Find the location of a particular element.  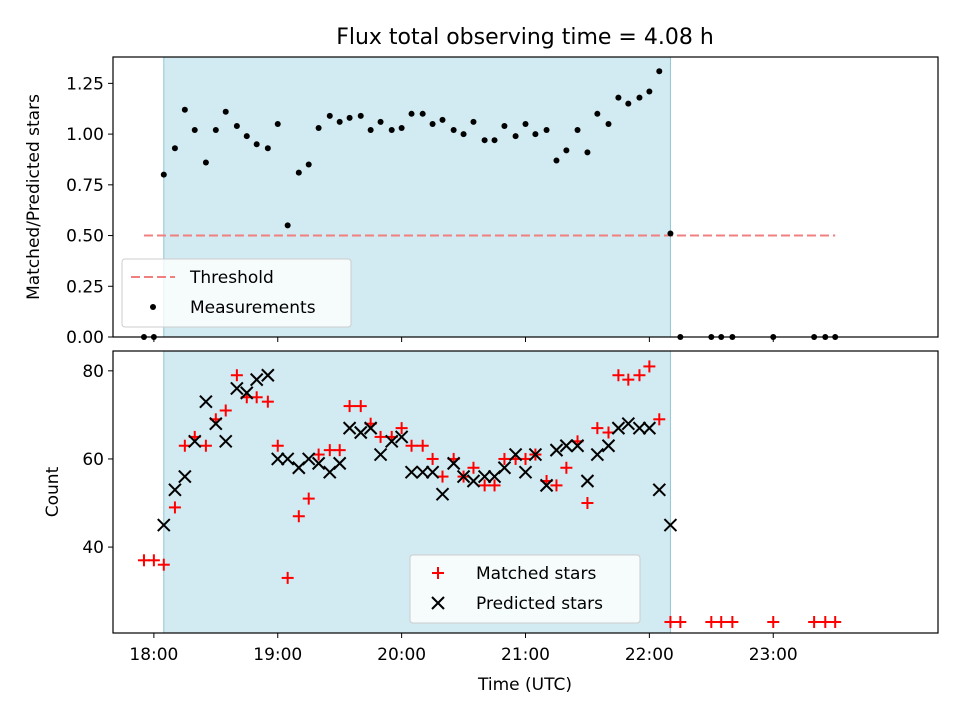

top-legend-box is located at coordinates (236, 293).